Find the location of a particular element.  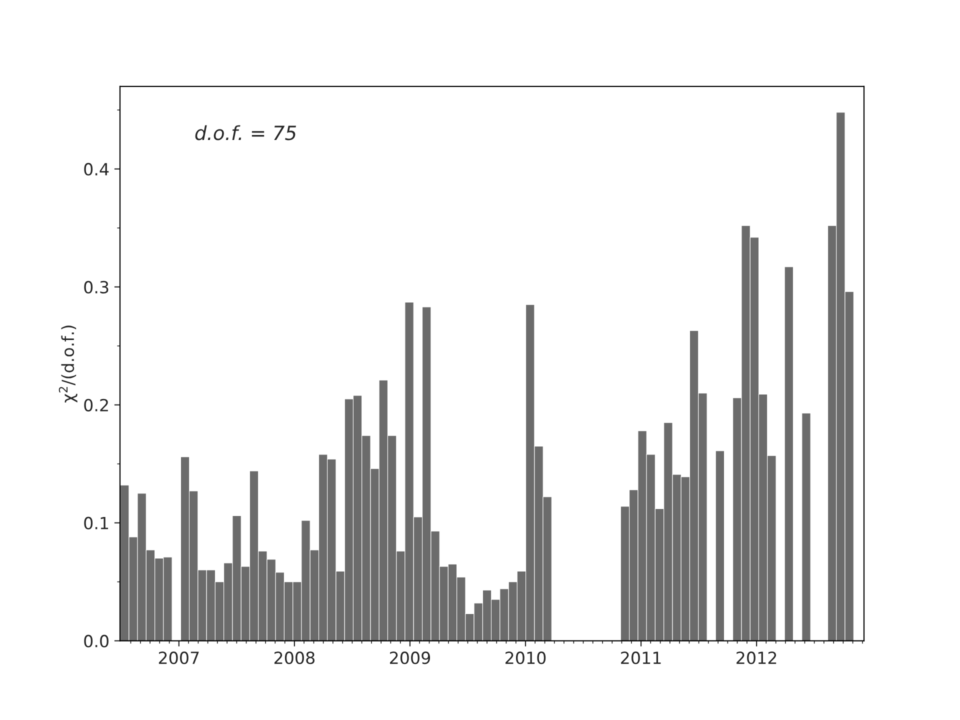

x-tick-label: 2007 is located at coordinates (178, 658).